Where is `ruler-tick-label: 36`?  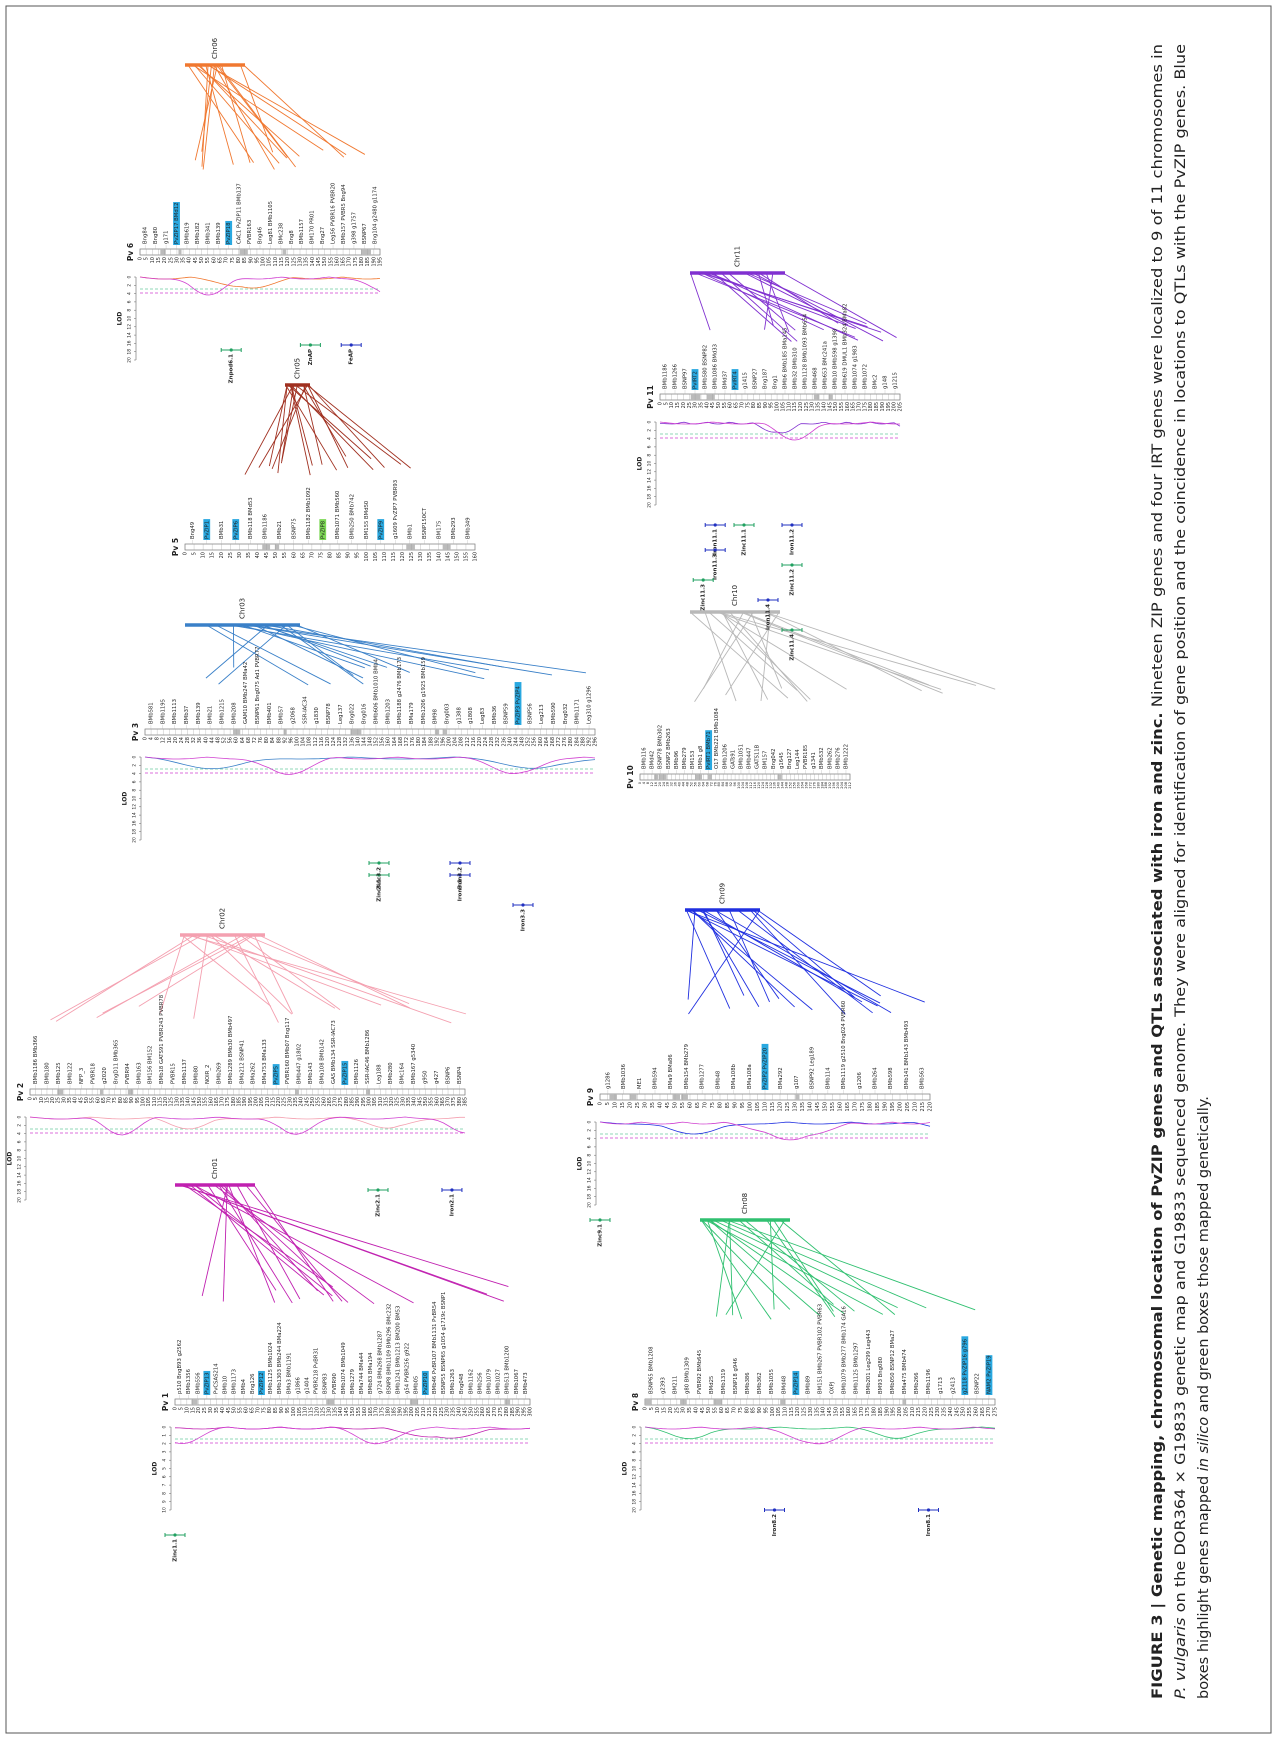 ruler-tick-label: 36 is located at coordinates (676, 783).